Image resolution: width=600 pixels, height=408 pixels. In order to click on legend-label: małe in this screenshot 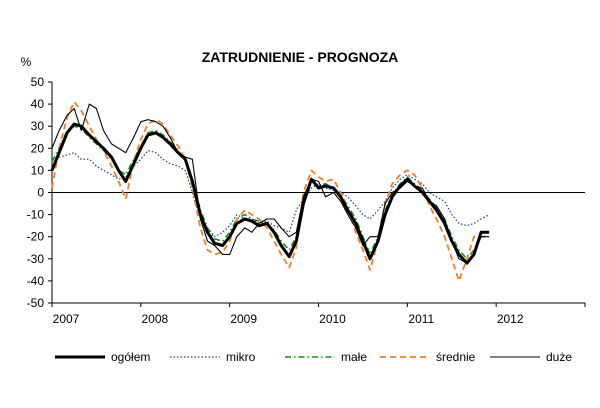, I will do `click(354, 357)`.